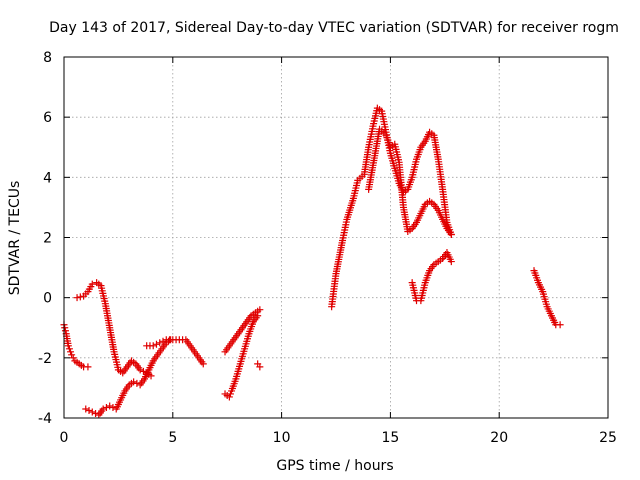 The width and height of the screenshot is (640, 480). I want to click on x-tick-label: 15, so click(390, 438).